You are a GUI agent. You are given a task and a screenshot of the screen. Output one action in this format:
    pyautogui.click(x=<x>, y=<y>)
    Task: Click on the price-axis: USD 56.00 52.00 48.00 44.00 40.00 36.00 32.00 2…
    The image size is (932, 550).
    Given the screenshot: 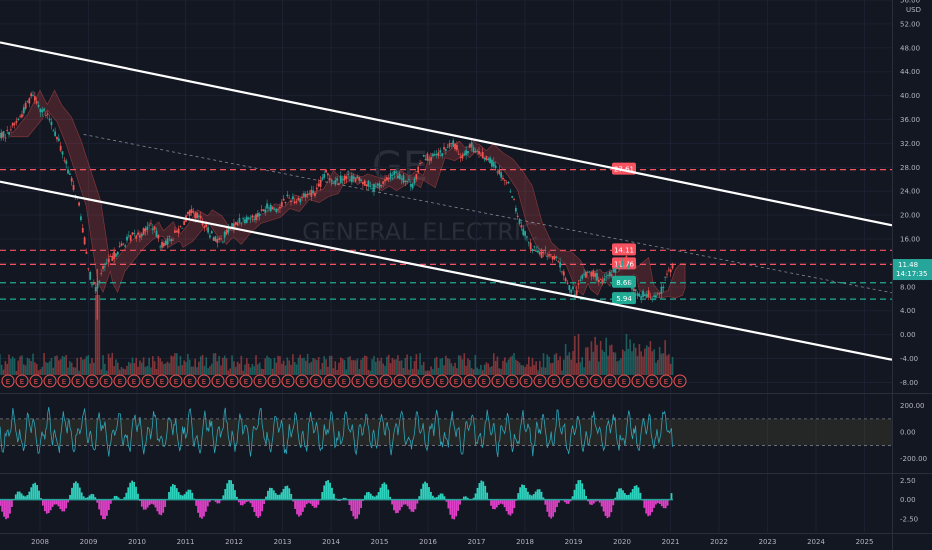 What is the action you would take?
    pyautogui.click(x=912, y=261)
    